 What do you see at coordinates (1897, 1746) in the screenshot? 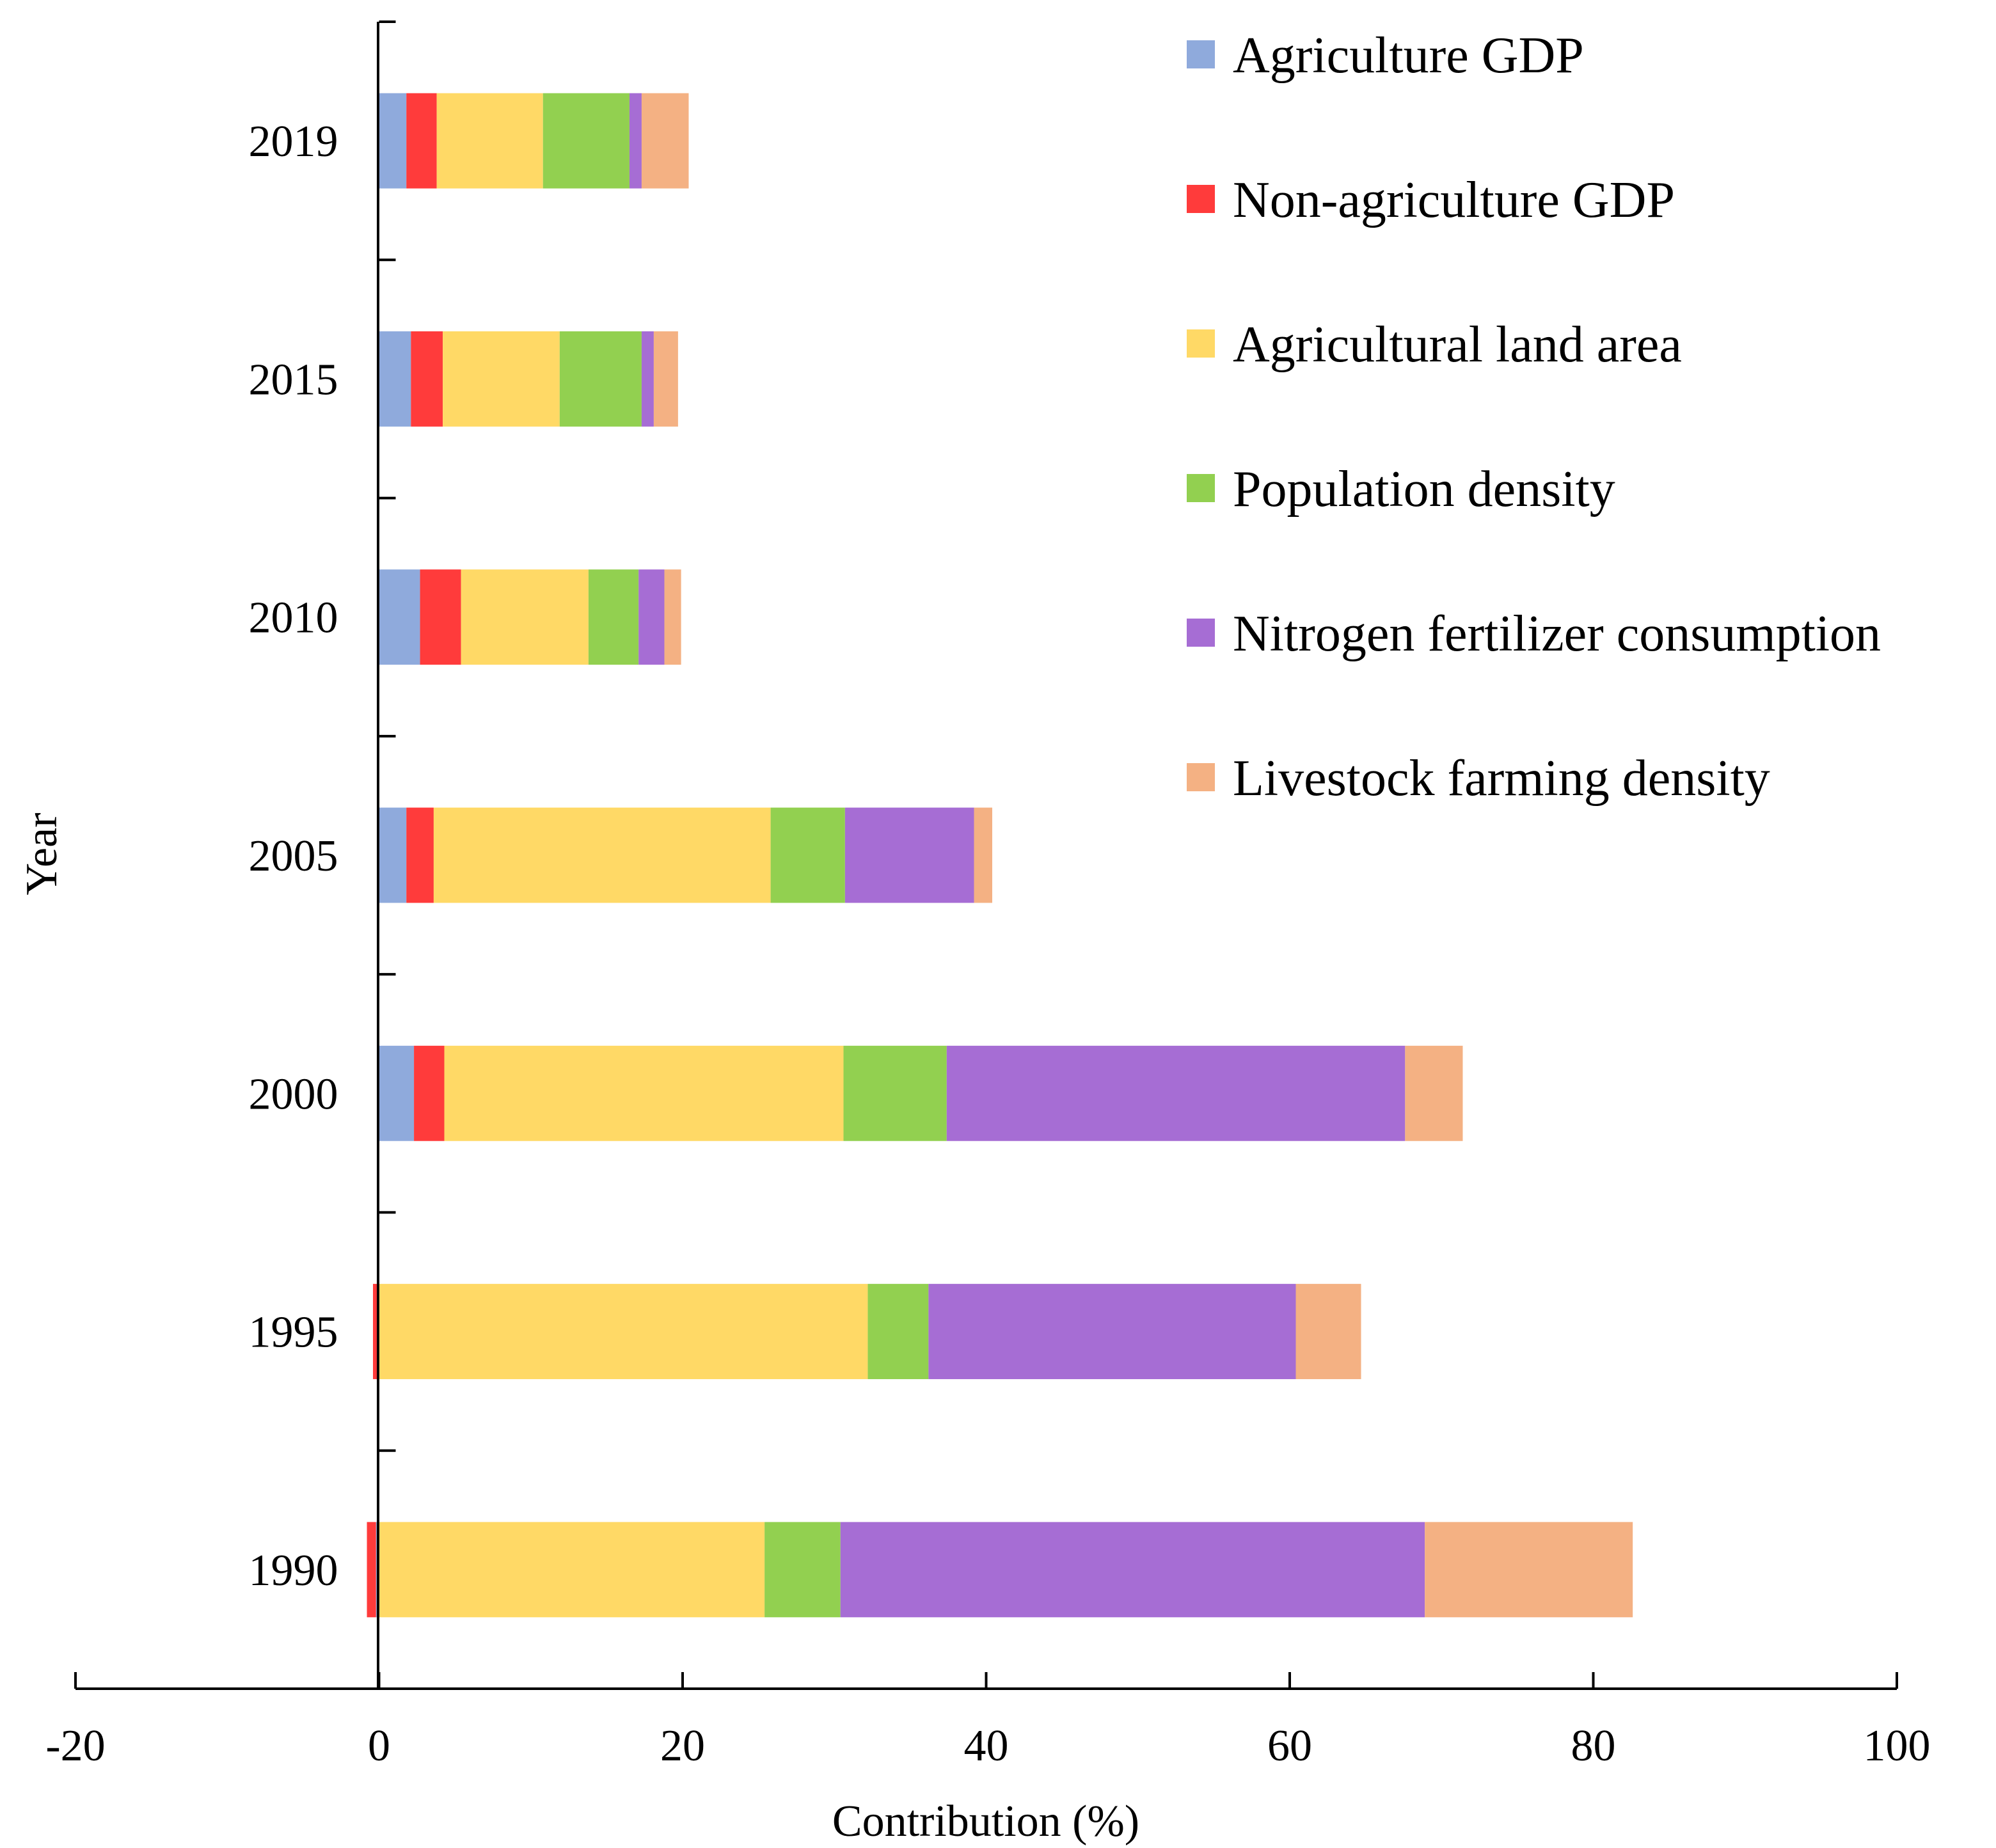
I see `x-tick-label: 100` at bounding box center [1897, 1746].